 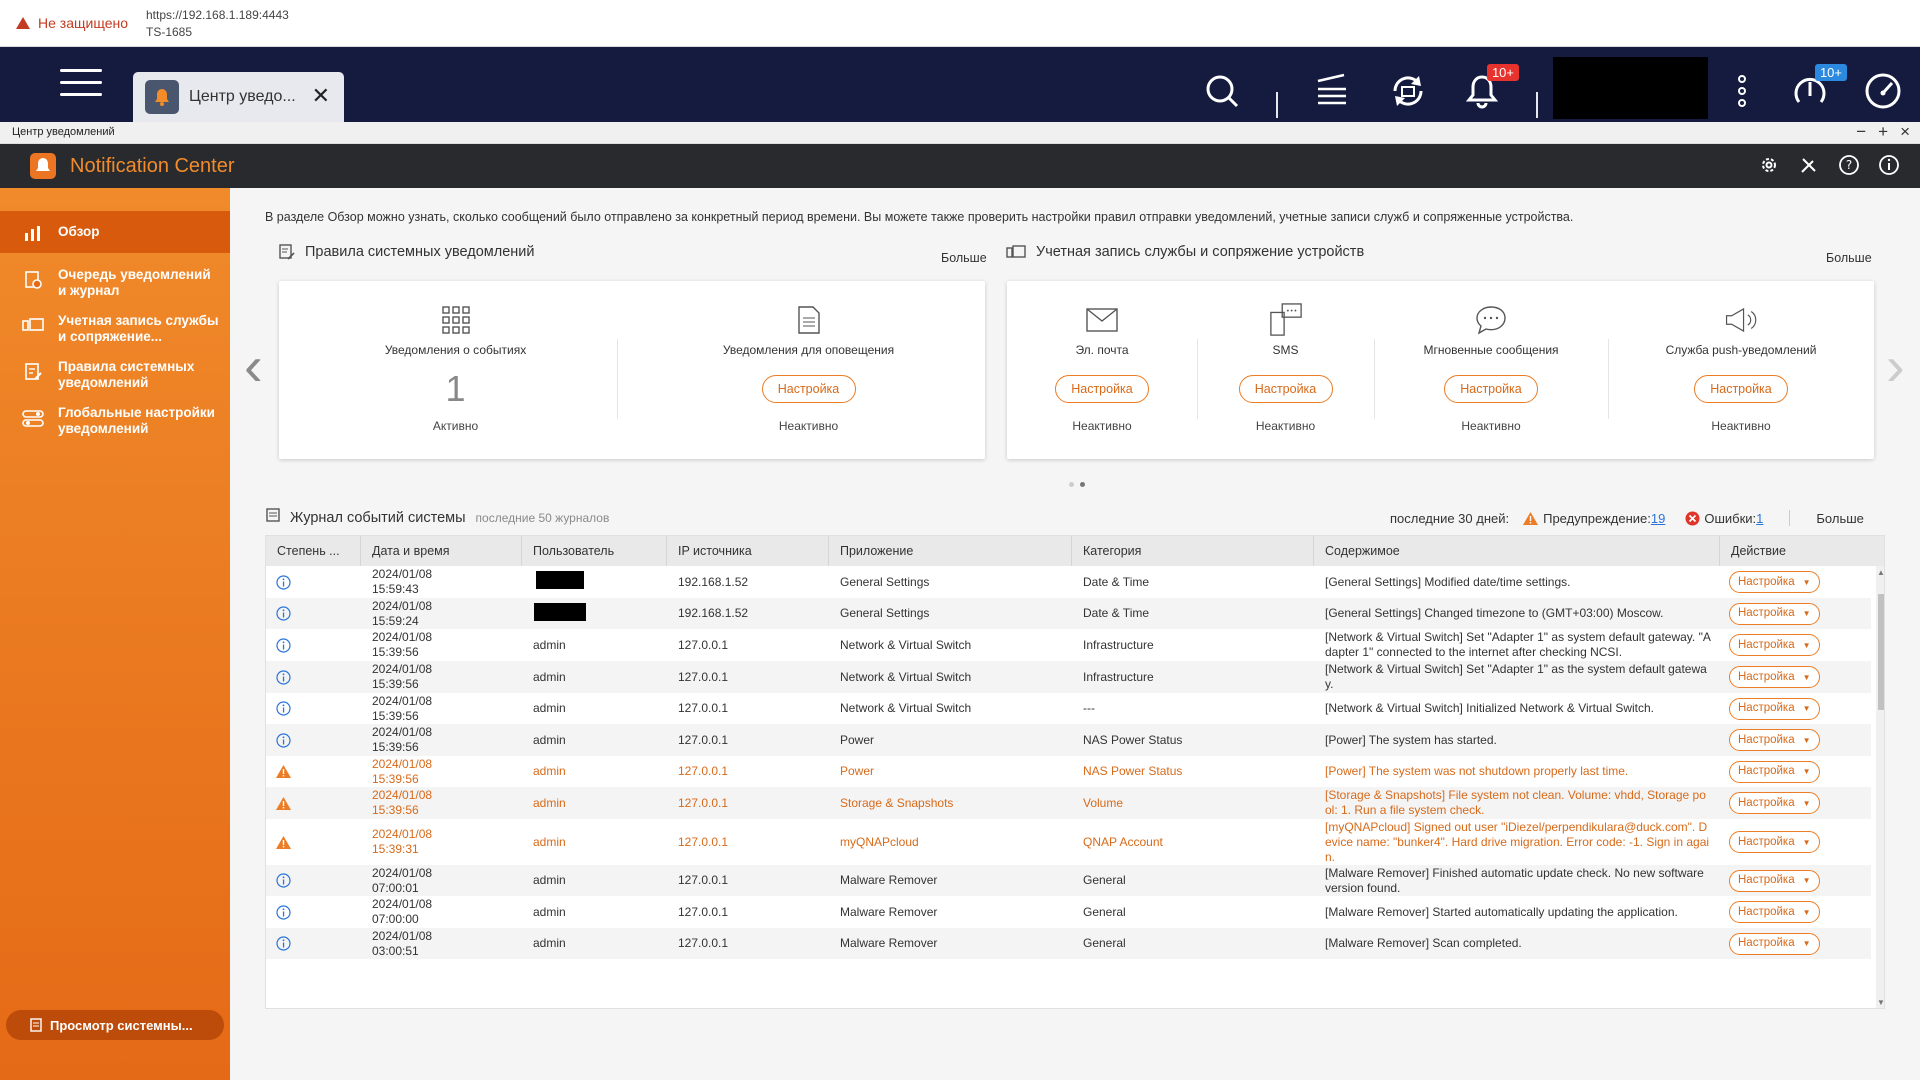 What do you see at coordinates (1082, 484) in the screenshot?
I see `carousel-dot-active` at bounding box center [1082, 484].